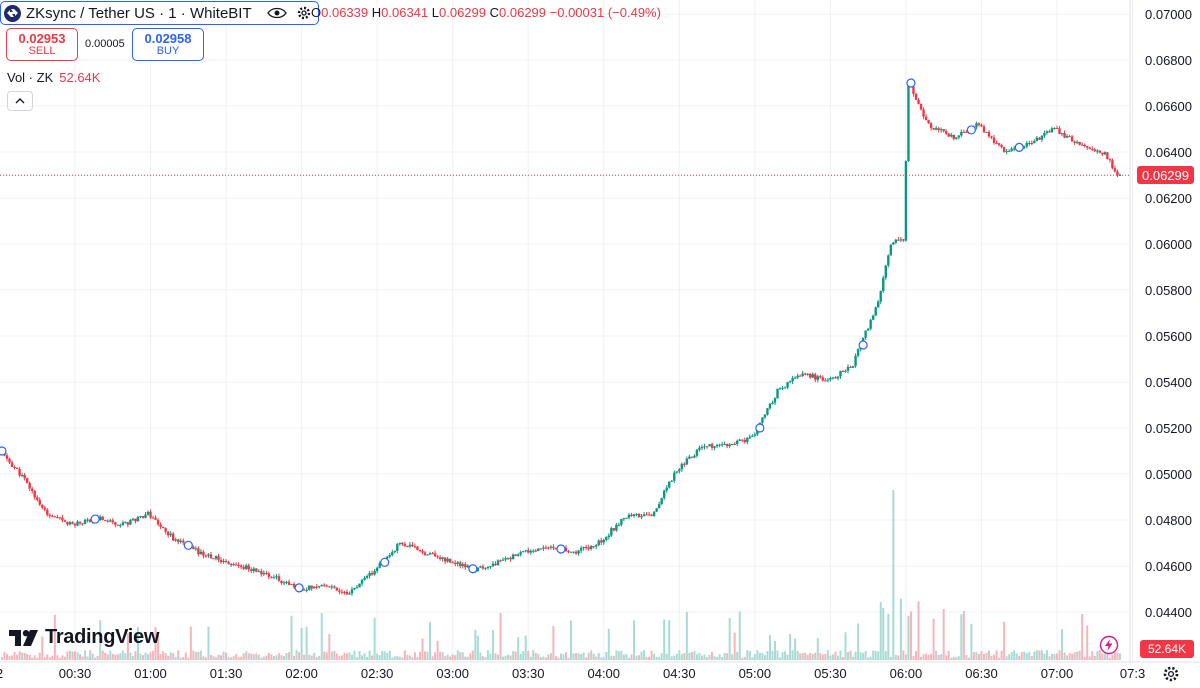 Image resolution: width=1200 pixels, height=688 pixels. Describe the element at coordinates (1171, 674) in the screenshot. I see `settings-icon` at that location.